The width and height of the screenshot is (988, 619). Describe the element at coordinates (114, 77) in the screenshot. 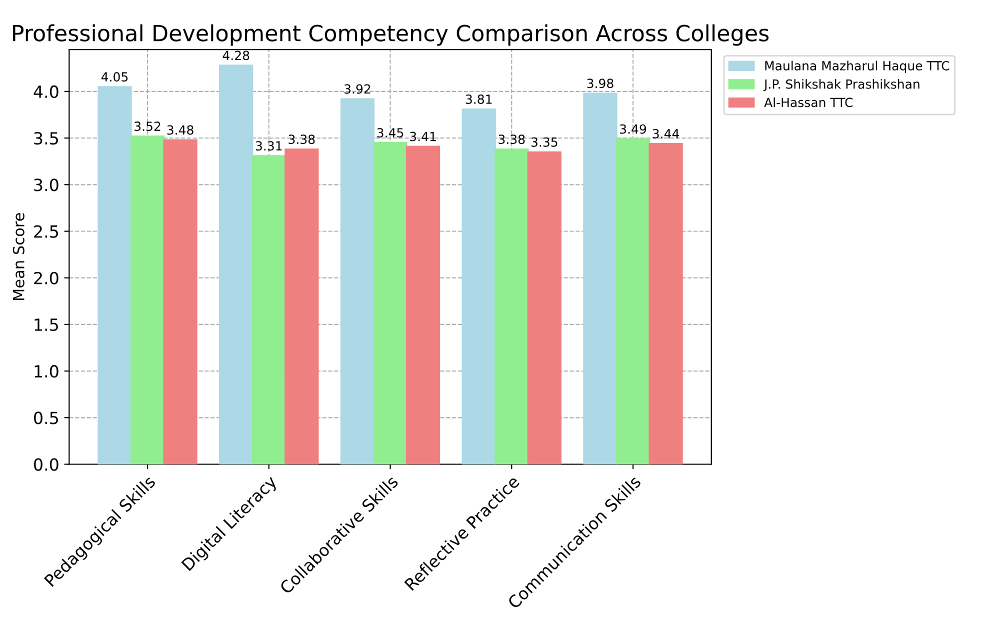

I see `data-label: 4.05` at that location.